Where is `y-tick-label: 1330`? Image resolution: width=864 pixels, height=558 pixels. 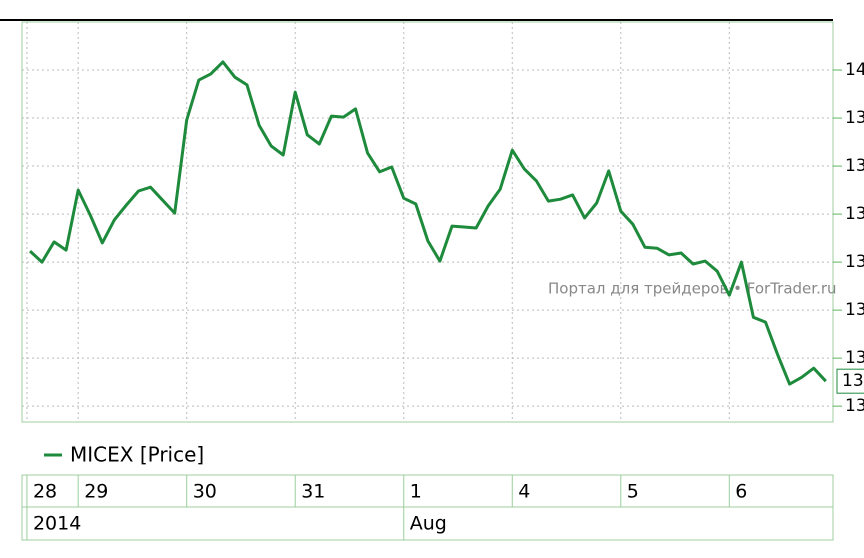 y-tick-label: 1330 is located at coordinates (854, 406).